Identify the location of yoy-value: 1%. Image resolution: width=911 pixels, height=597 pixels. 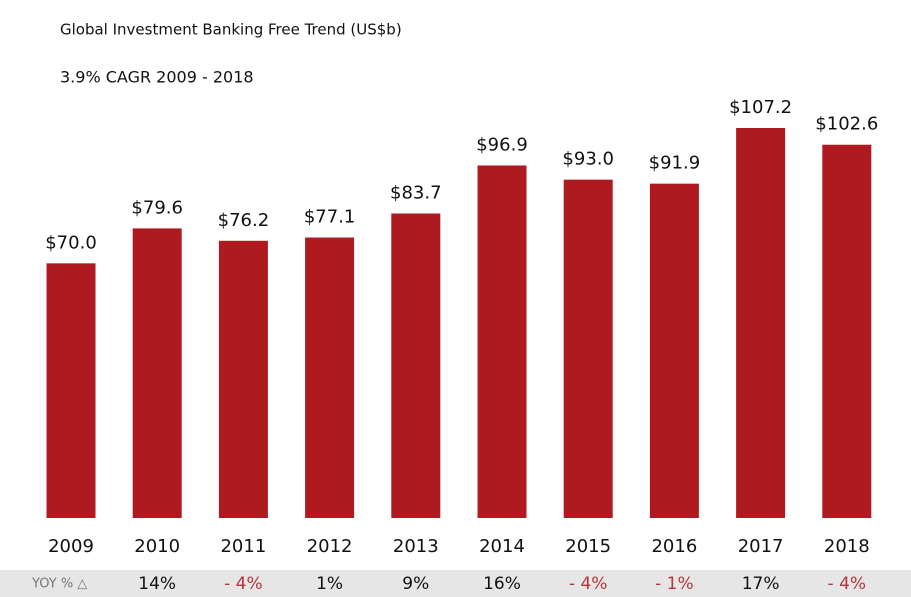
(329, 584).